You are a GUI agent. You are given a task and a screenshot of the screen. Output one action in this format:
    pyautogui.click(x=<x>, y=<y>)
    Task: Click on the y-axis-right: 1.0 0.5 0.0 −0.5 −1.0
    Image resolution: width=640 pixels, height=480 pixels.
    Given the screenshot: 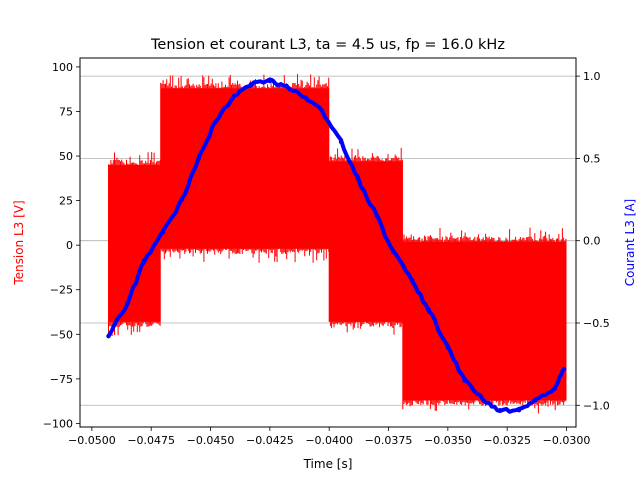 What is the action you would take?
    pyautogui.click(x=593, y=241)
    